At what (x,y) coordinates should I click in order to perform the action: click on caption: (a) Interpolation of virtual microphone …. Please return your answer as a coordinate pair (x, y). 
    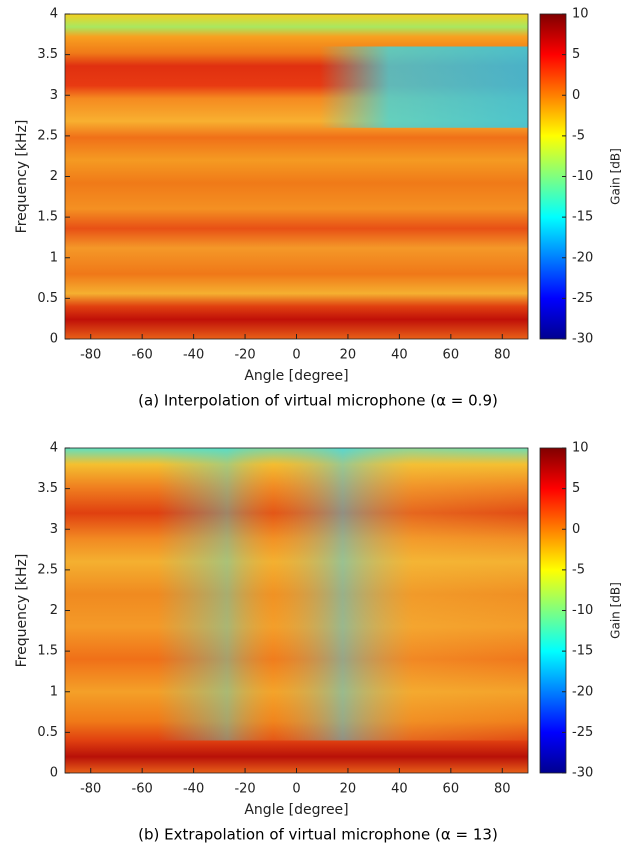
    Looking at the image, I should click on (318, 401).